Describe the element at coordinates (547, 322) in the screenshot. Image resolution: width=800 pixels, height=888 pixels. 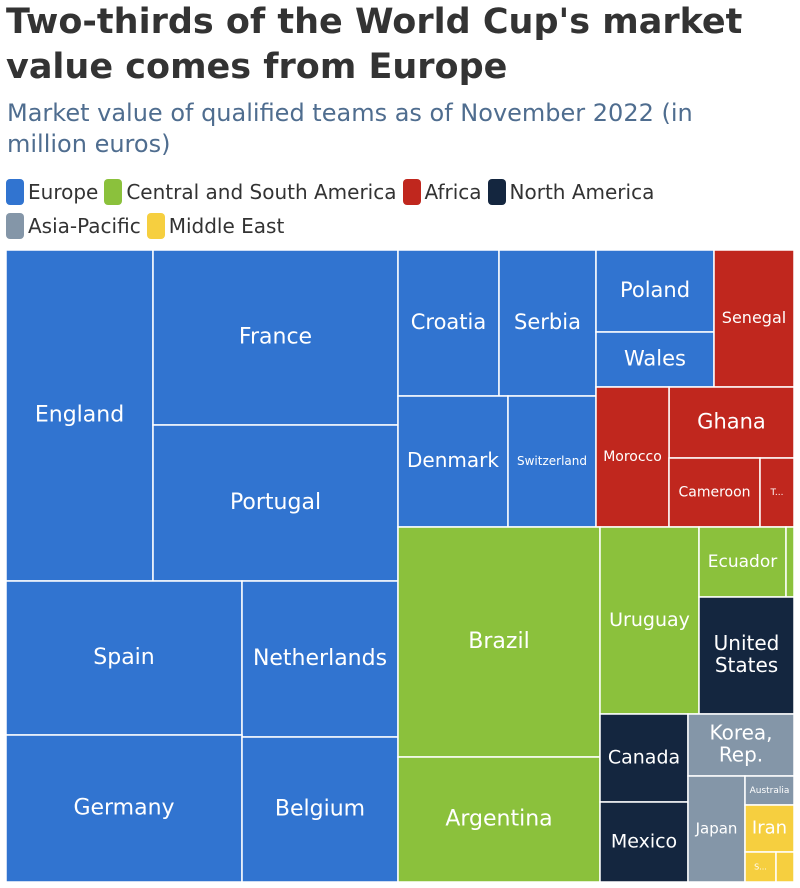
I see `tile-label-serbia: Serbia` at that location.